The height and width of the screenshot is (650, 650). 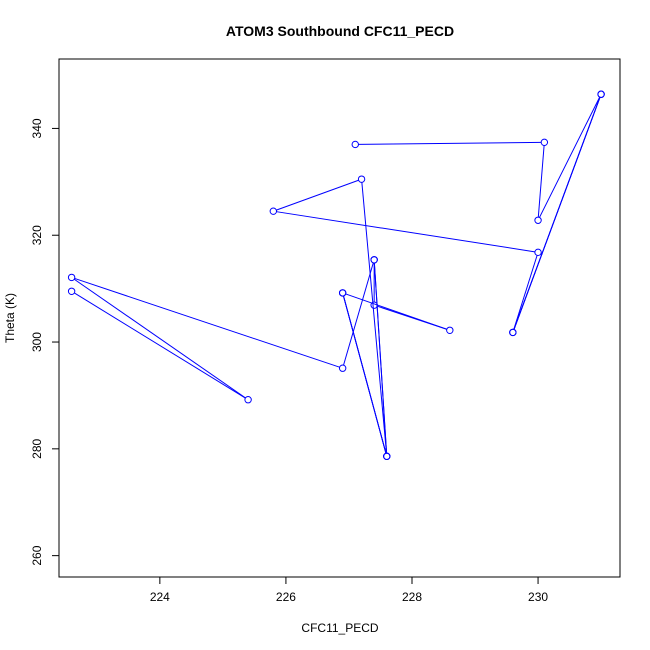 I want to click on y-tick-label: 280, so click(x=37, y=449).